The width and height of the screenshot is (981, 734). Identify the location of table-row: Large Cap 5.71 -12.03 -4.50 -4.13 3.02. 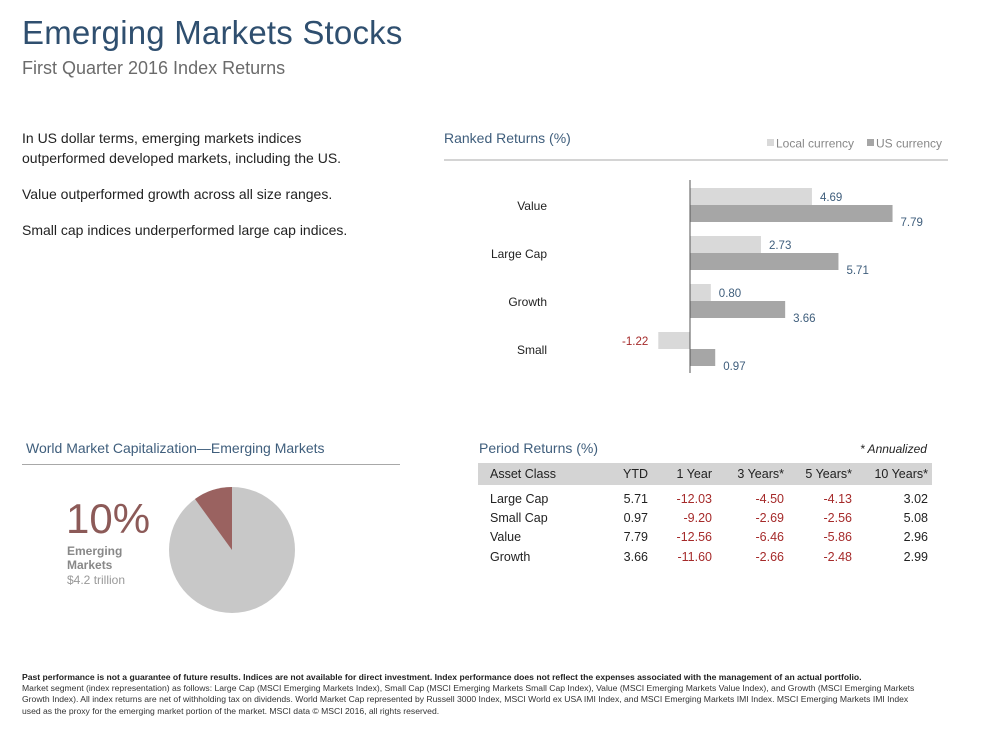
(705, 496).